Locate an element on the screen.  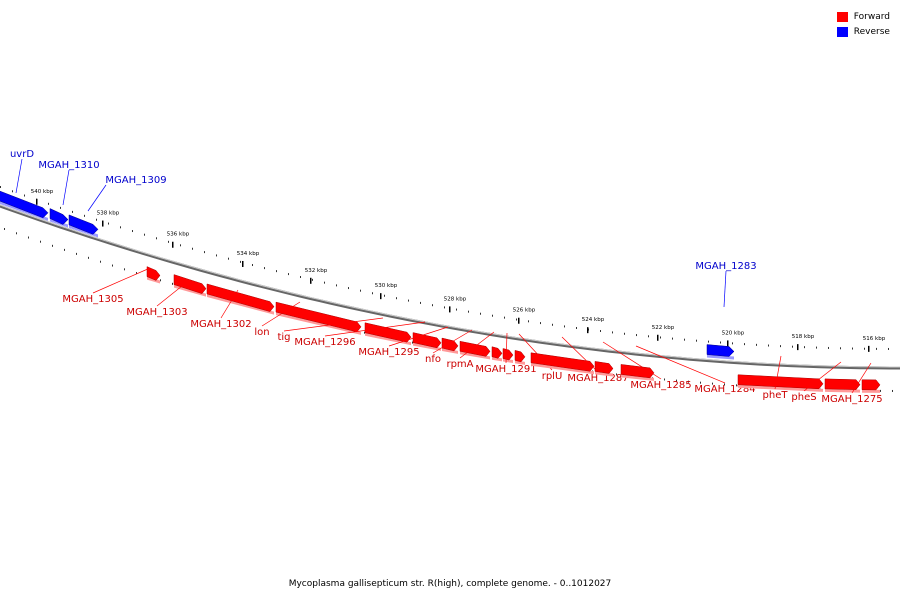
forward-gene-pheS is located at coordinates (842, 384).